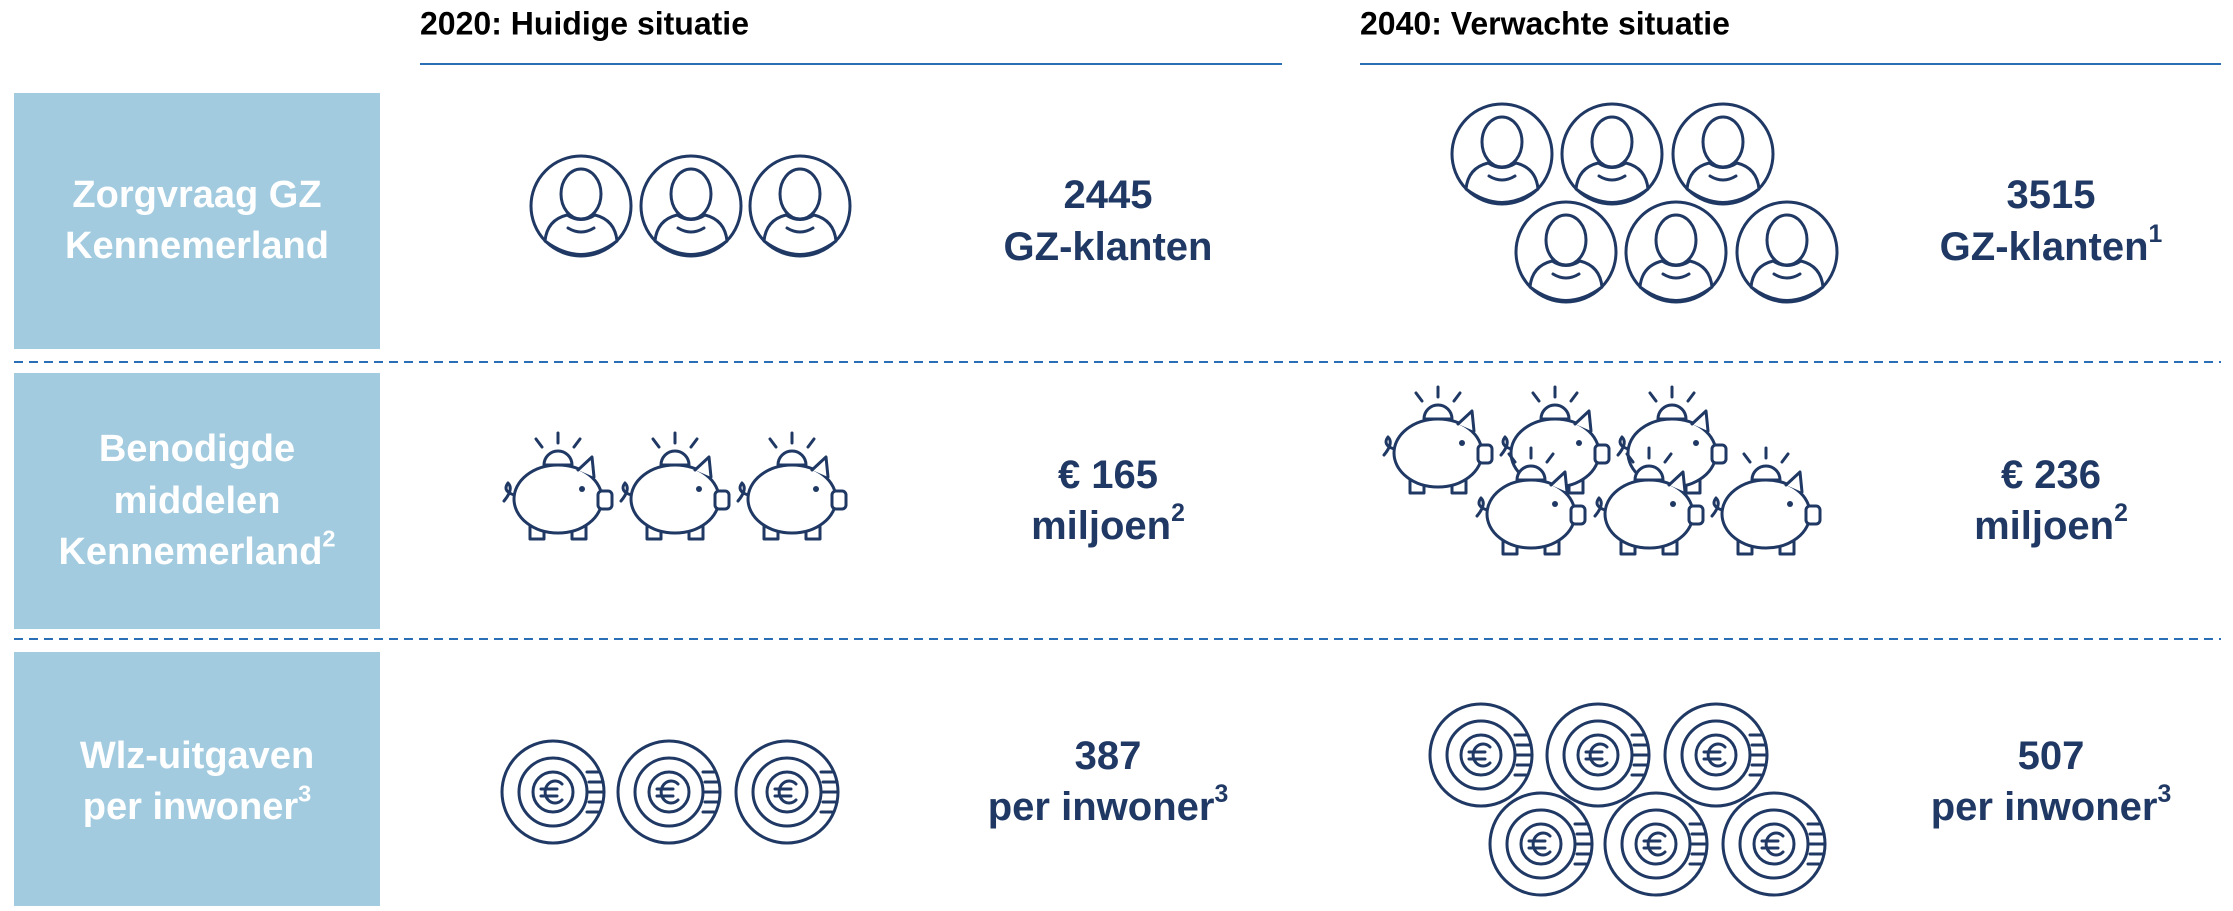  Describe the element at coordinates (2051, 805) in the screenshot. I see `cell-value: per inwoner3` at that location.